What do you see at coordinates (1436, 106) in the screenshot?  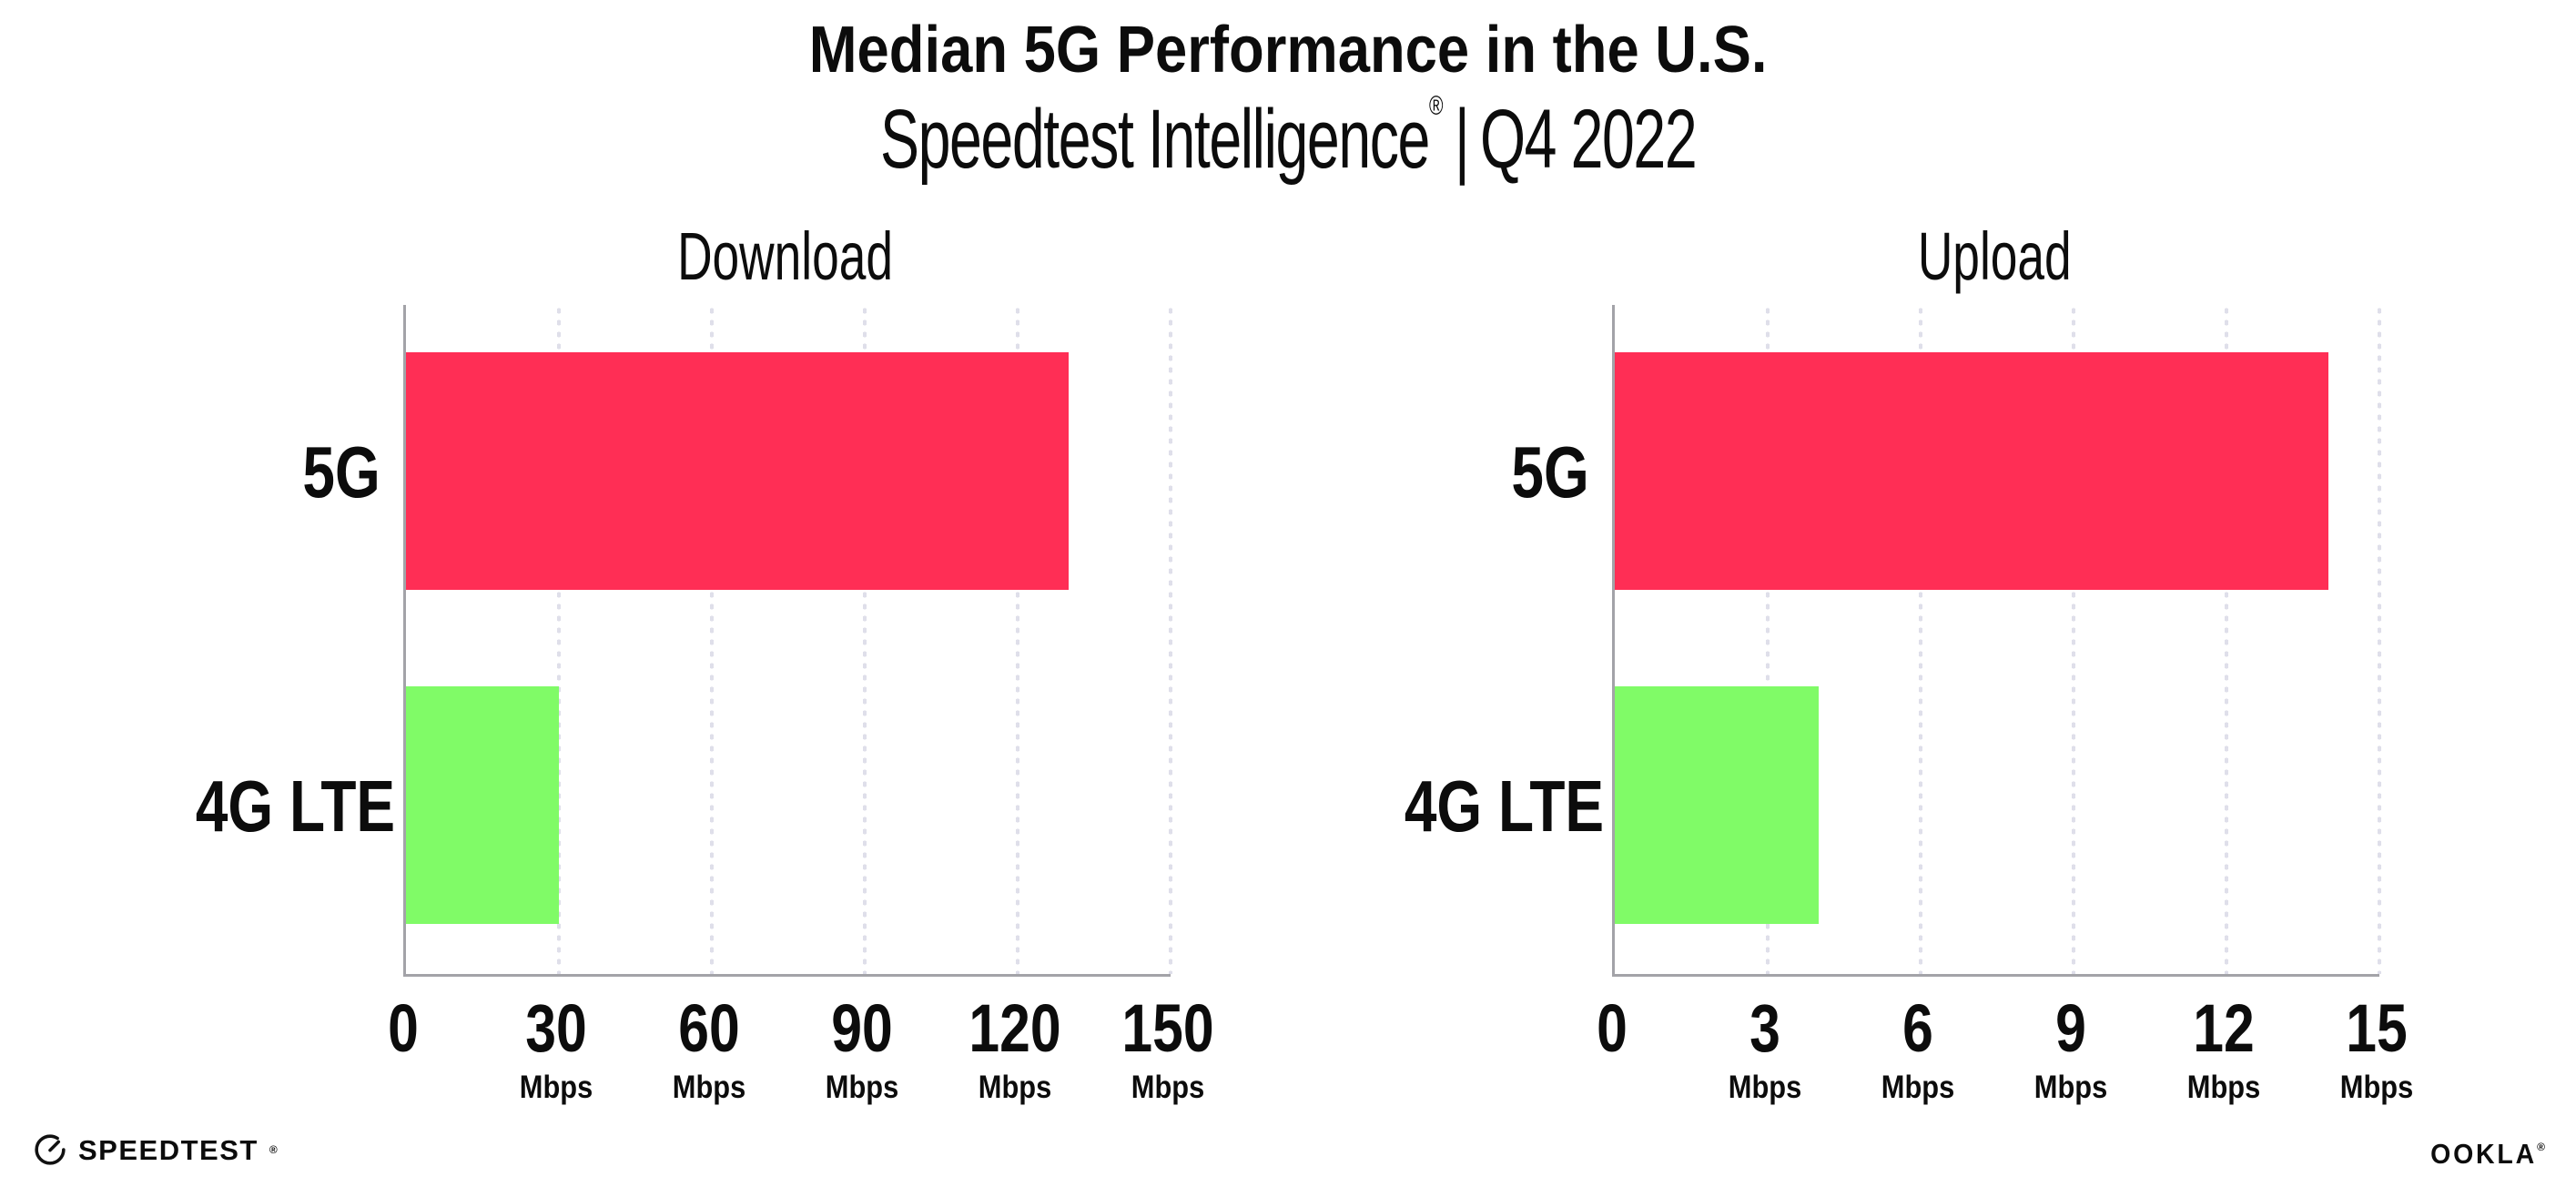 I see `registered-trademark-icon: ®` at bounding box center [1436, 106].